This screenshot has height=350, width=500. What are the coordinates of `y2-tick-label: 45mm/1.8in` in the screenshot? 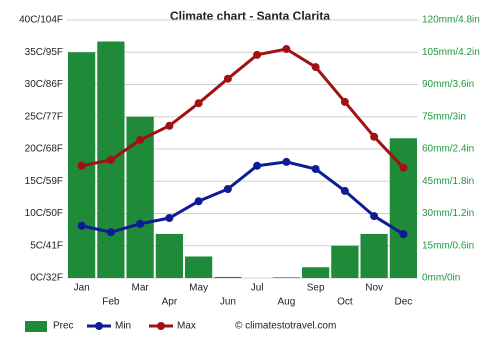 It's located at (448, 181).